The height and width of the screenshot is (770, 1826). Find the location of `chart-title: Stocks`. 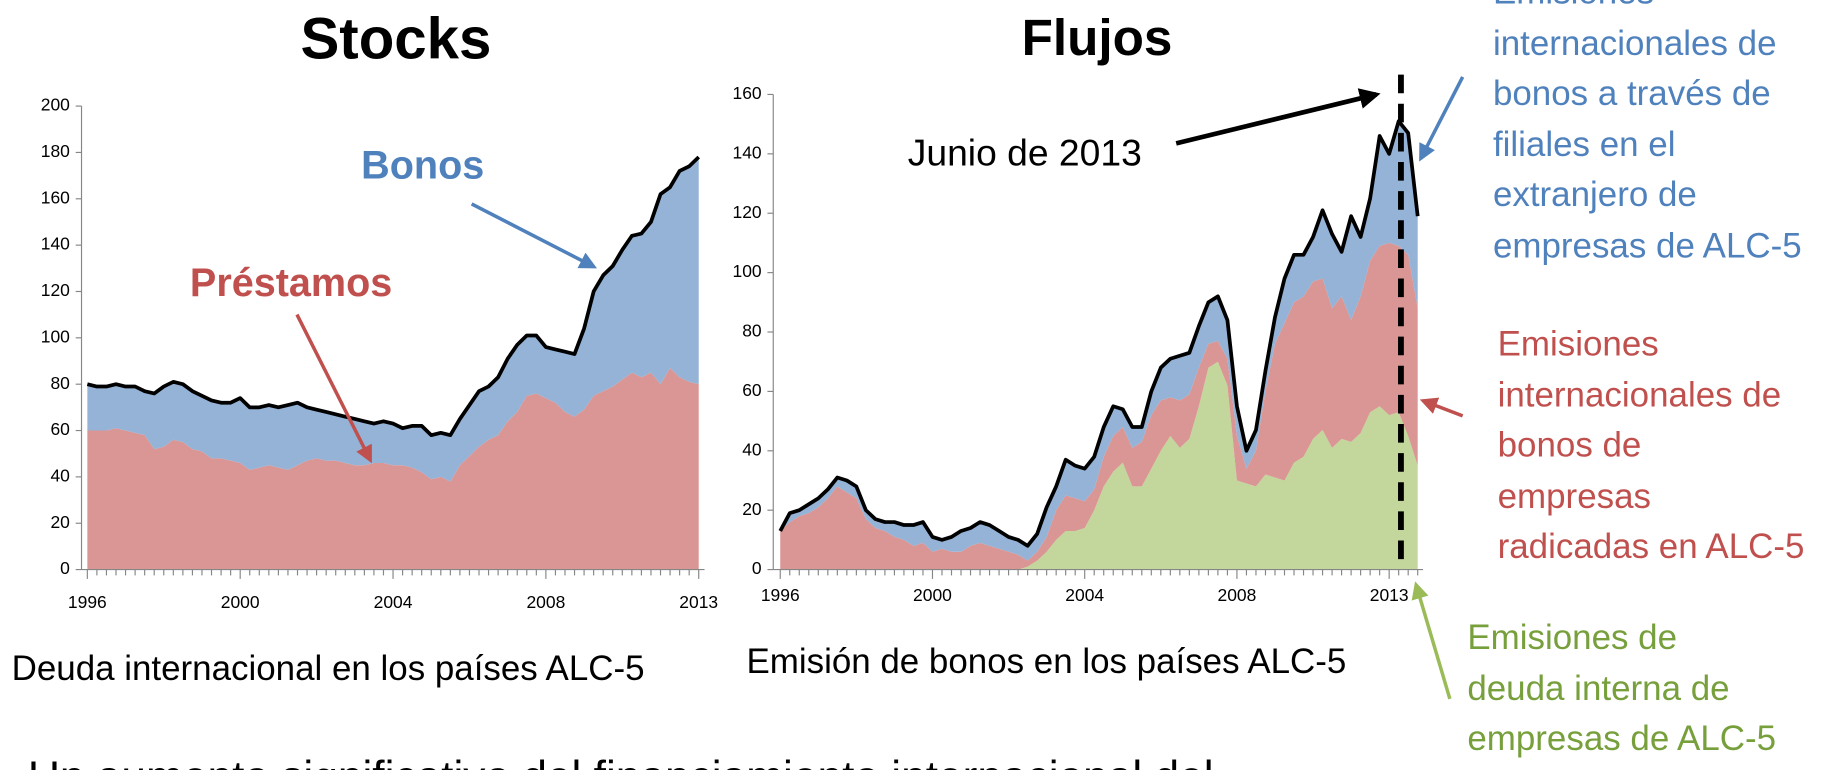

chart-title: Stocks is located at coordinates (395, 38).